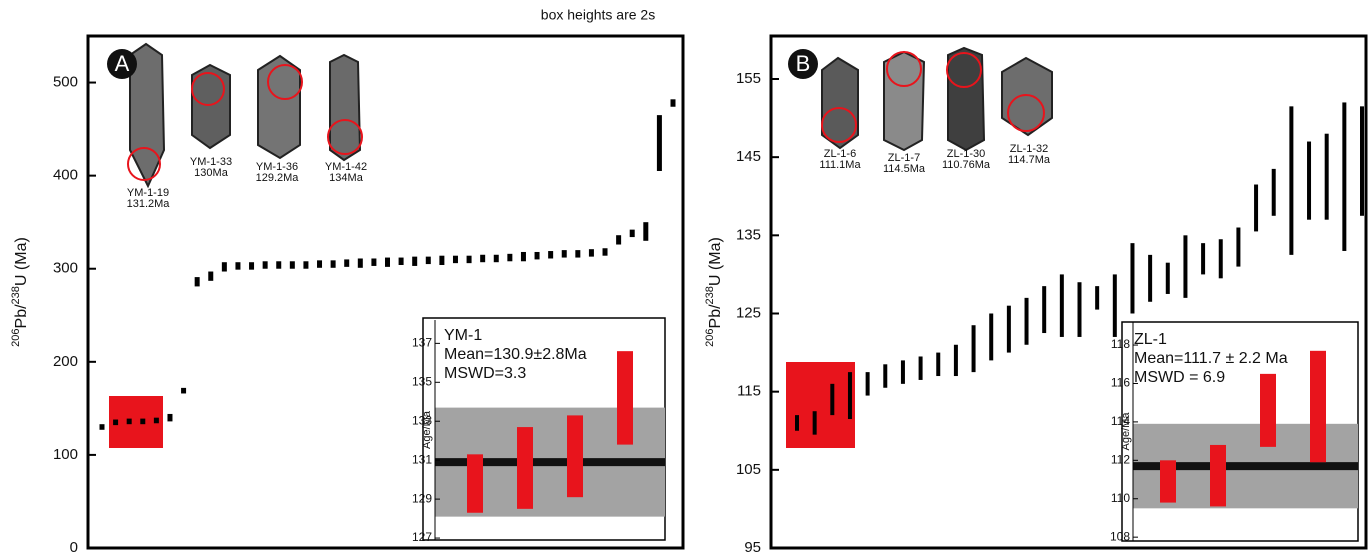 This screenshot has height=552, width=1371. Describe the element at coordinates (966, 165) in the screenshot. I see `grain-age: 110.76Ma` at that location.